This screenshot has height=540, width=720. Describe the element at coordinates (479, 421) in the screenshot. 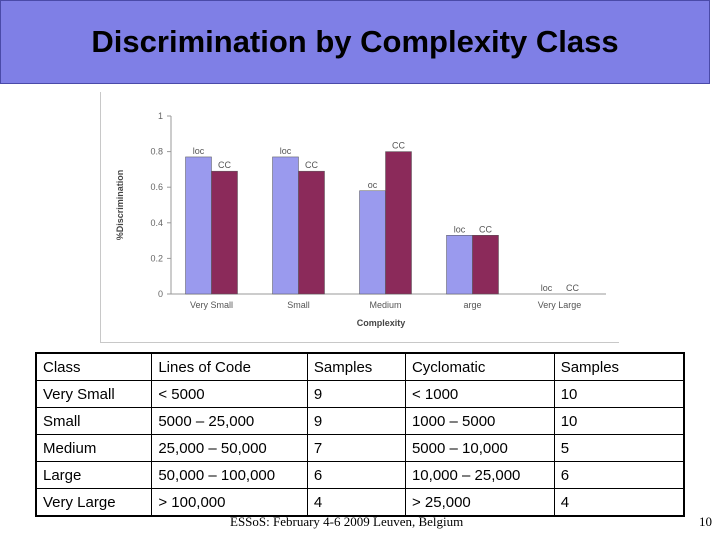

I see `table-cell: 1000 – 5000` at that location.